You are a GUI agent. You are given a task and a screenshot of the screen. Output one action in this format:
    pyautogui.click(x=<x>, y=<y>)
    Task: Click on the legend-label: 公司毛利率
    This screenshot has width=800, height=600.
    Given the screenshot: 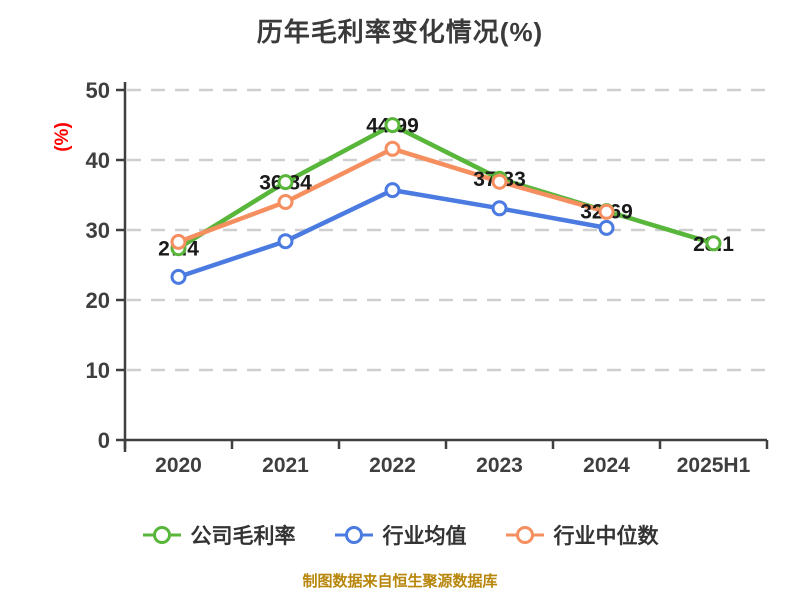 What is the action you would take?
    pyautogui.click(x=243, y=536)
    